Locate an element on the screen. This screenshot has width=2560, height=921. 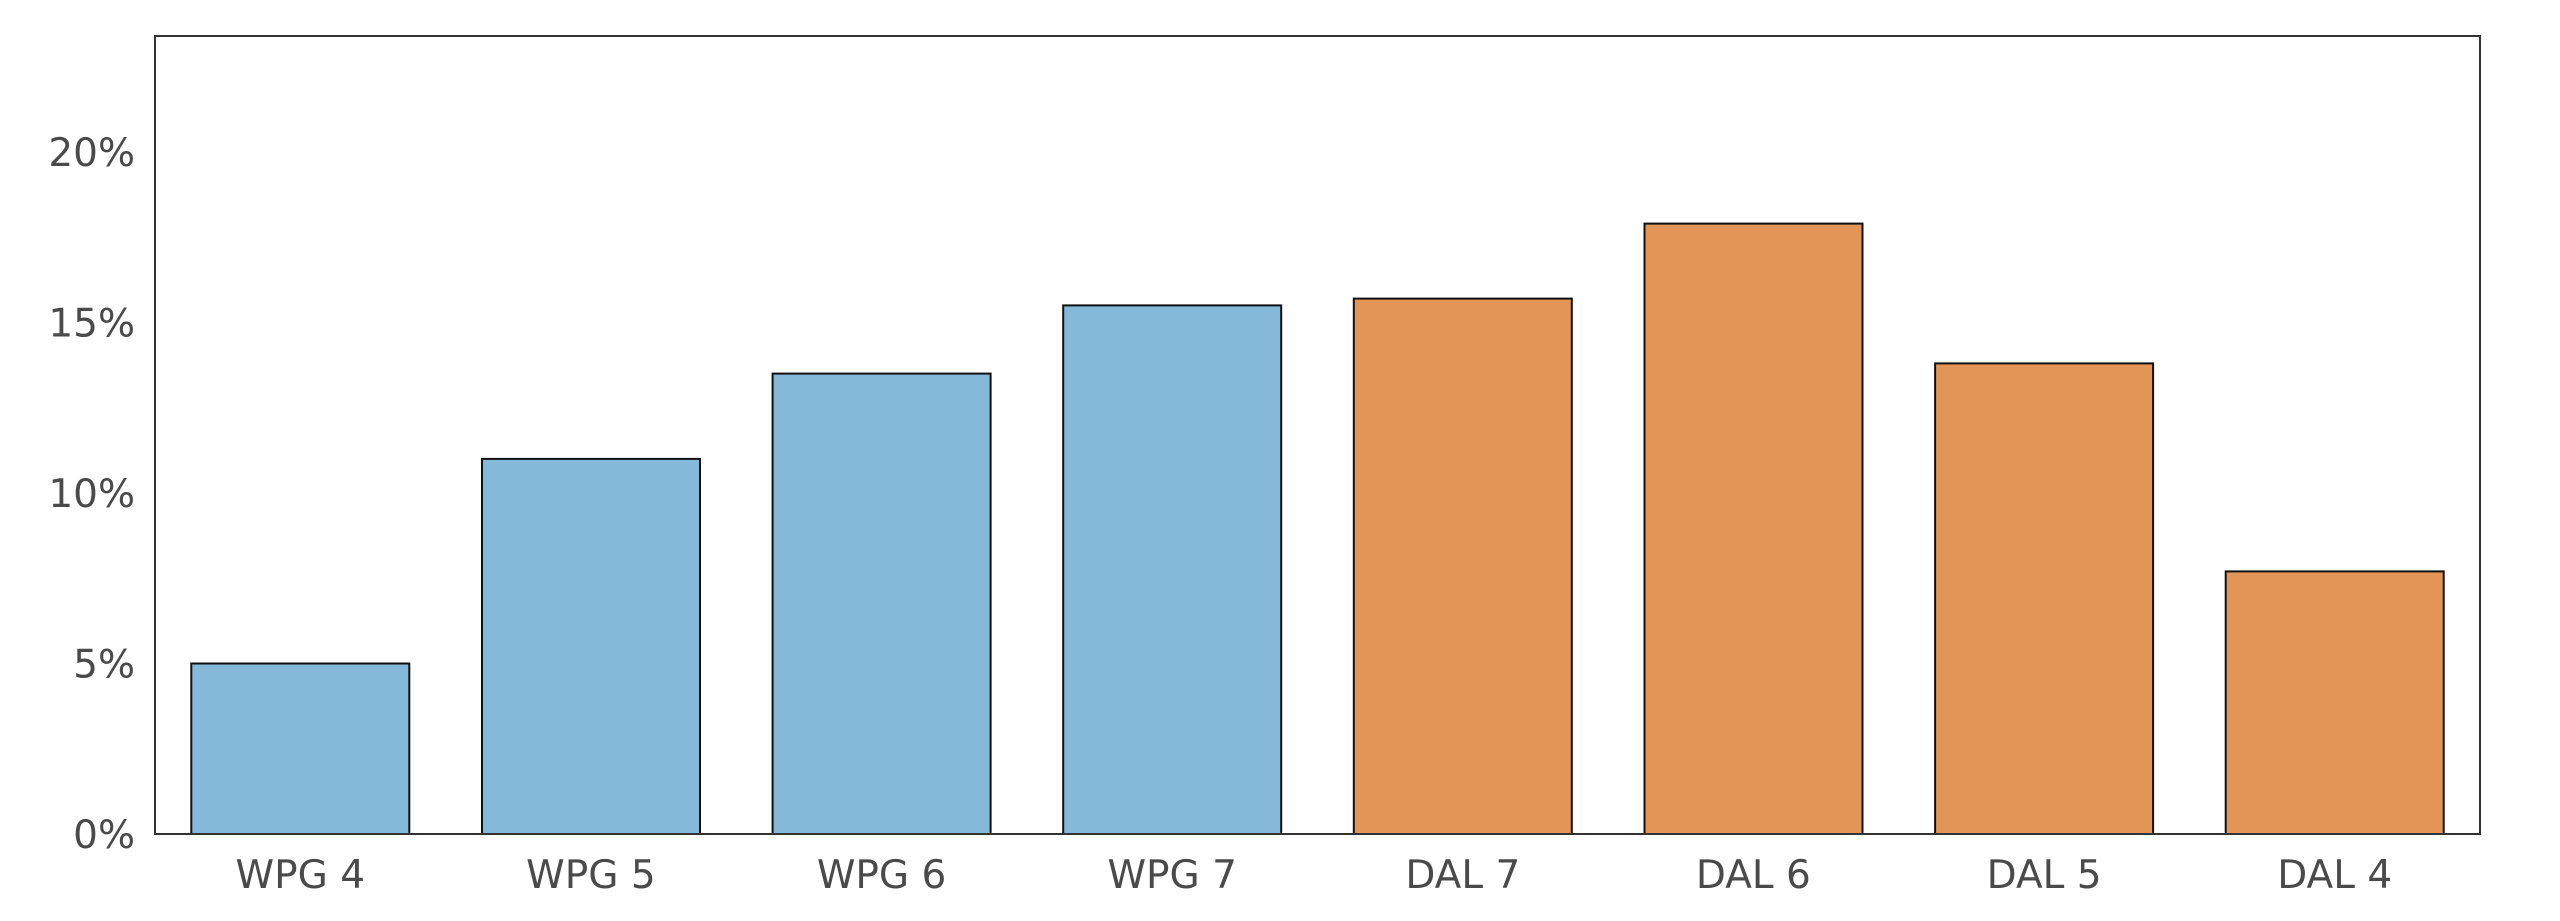
x-tick-label: DAL 5 is located at coordinates (2044, 875).